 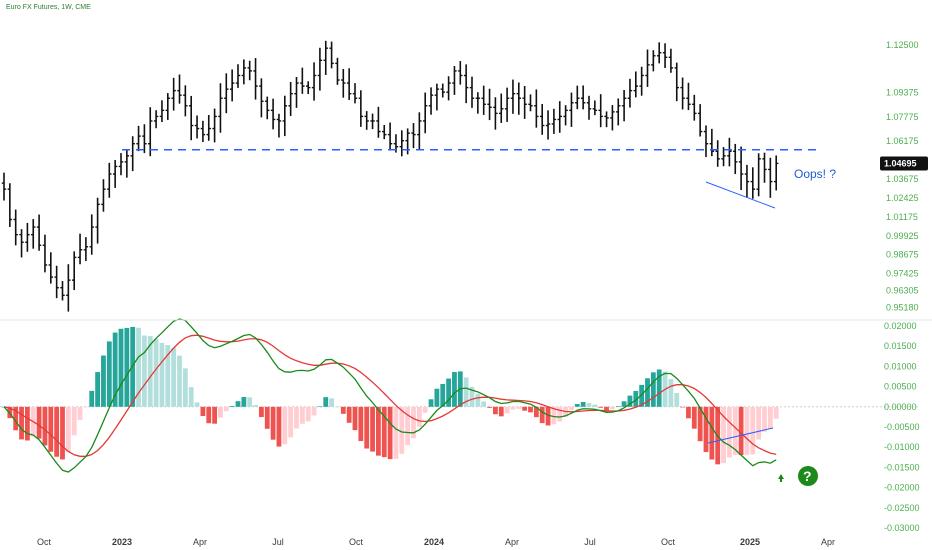 What do you see at coordinates (902, 274) in the screenshot?
I see `price-tick-label: 0.97425` at bounding box center [902, 274].